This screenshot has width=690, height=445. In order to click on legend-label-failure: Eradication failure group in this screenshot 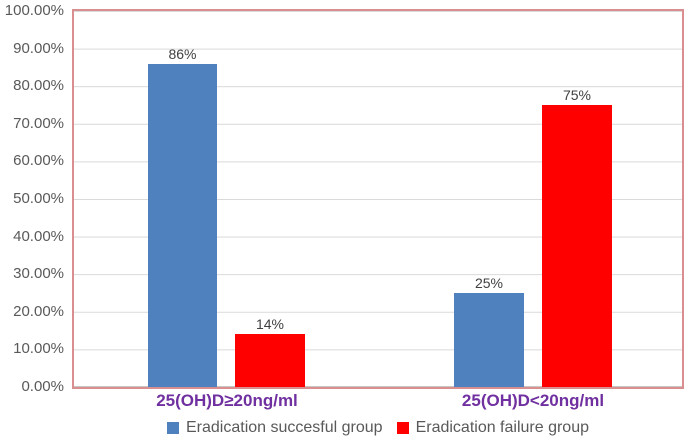, I will do `click(502, 427)`.